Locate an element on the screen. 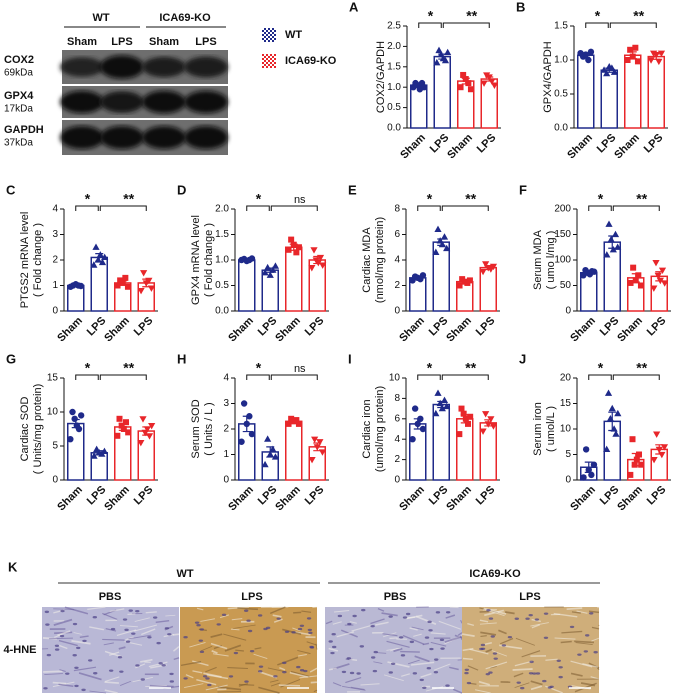 This screenshot has width=685, height=694. significance-label: ** is located at coordinates (471, 16).